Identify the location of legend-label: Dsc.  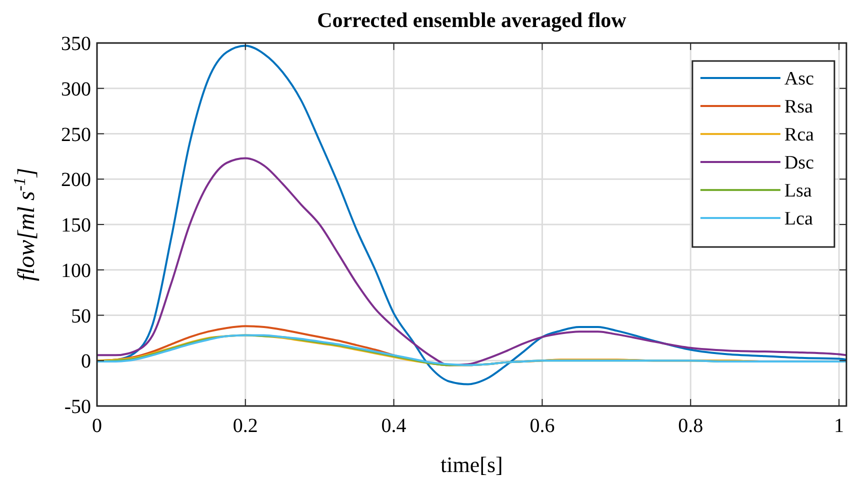
(799, 163).